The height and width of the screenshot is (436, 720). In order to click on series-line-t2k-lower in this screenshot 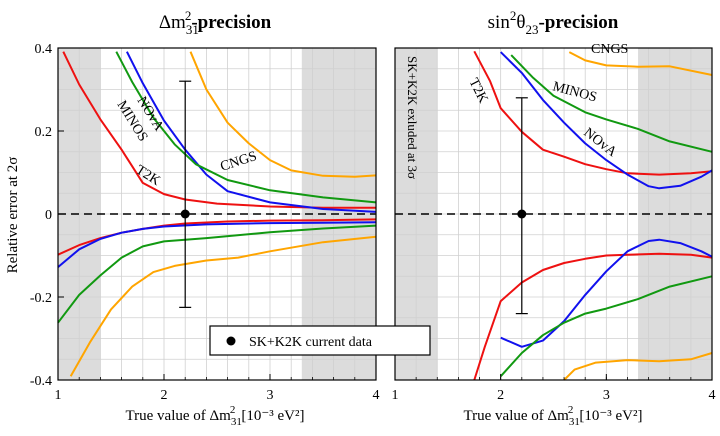, I will do `click(593, 316)`.